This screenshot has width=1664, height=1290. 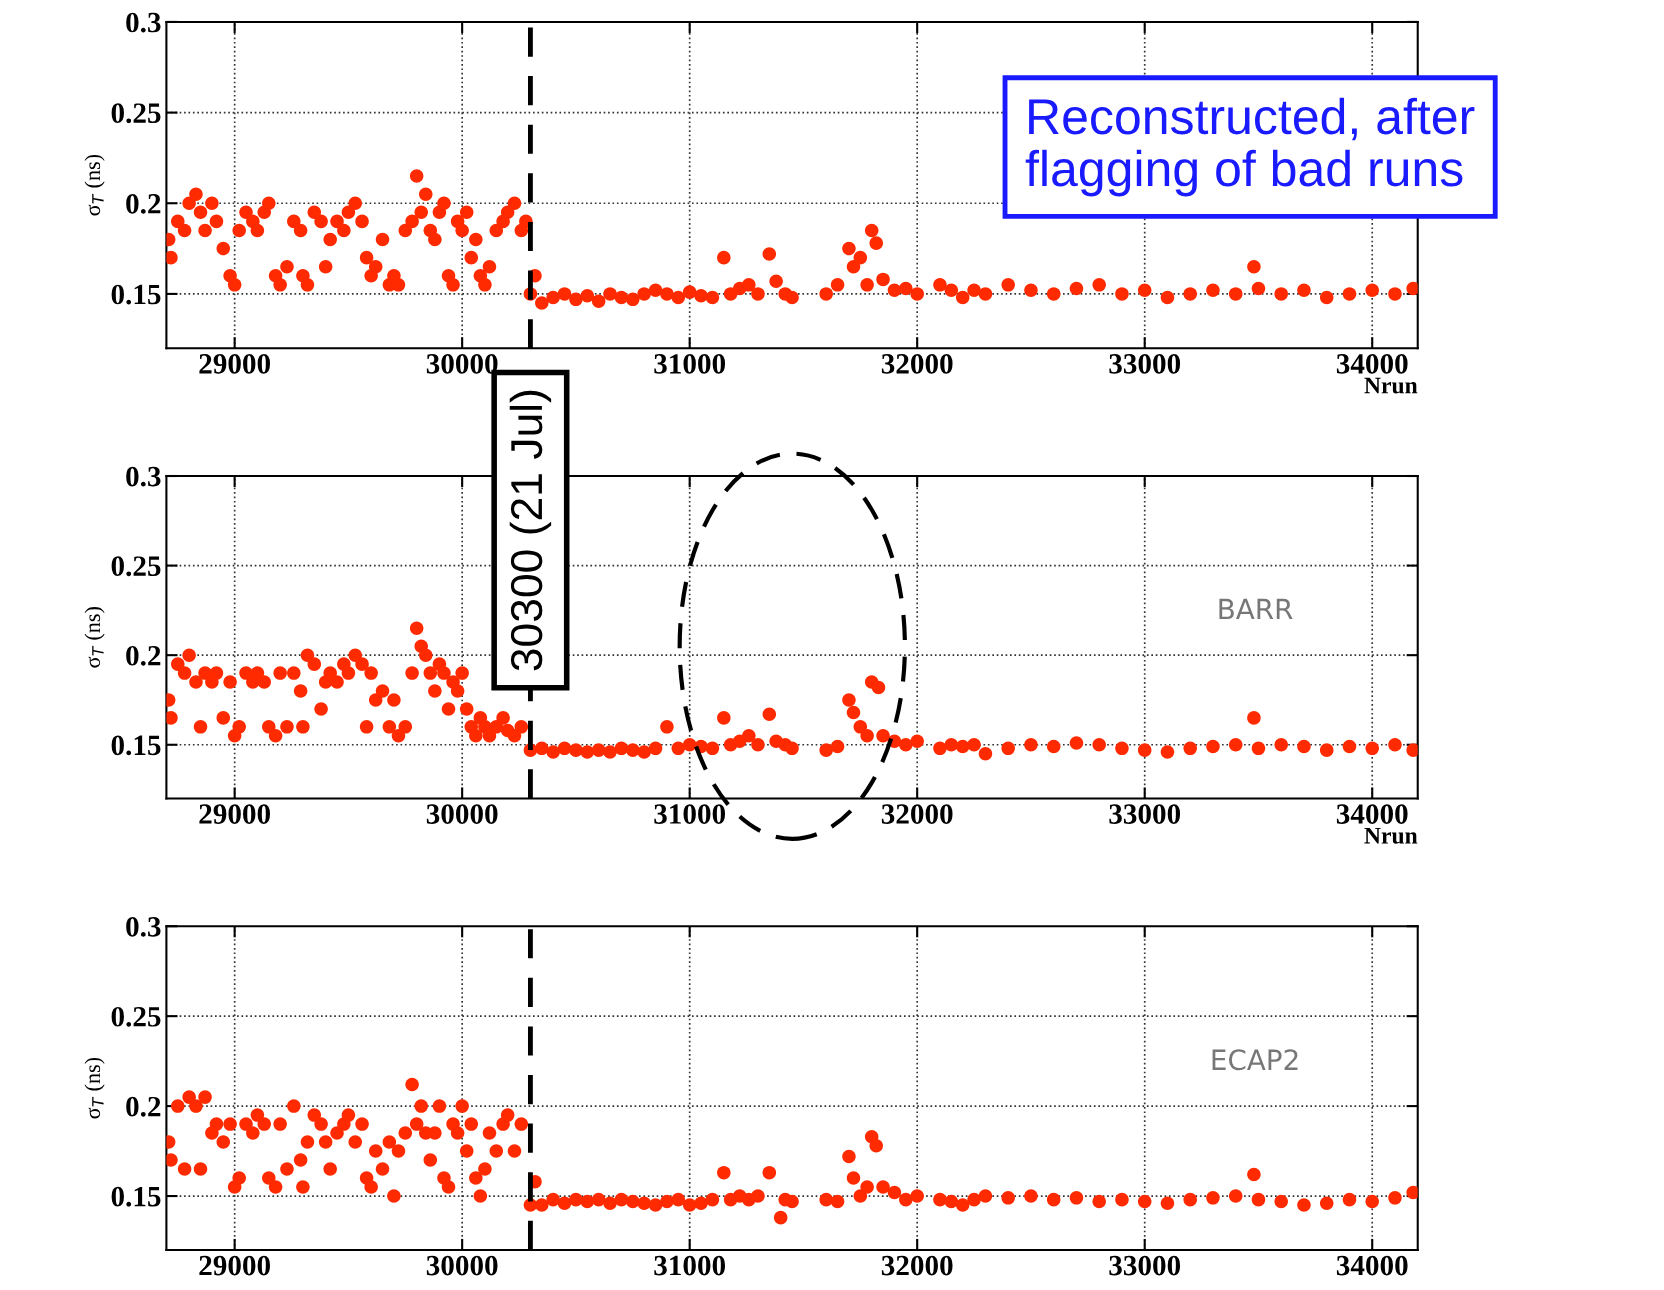 What do you see at coordinates (1256, 609) in the screenshot?
I see `annotation: BARR` at bounding box center [1256, 609].